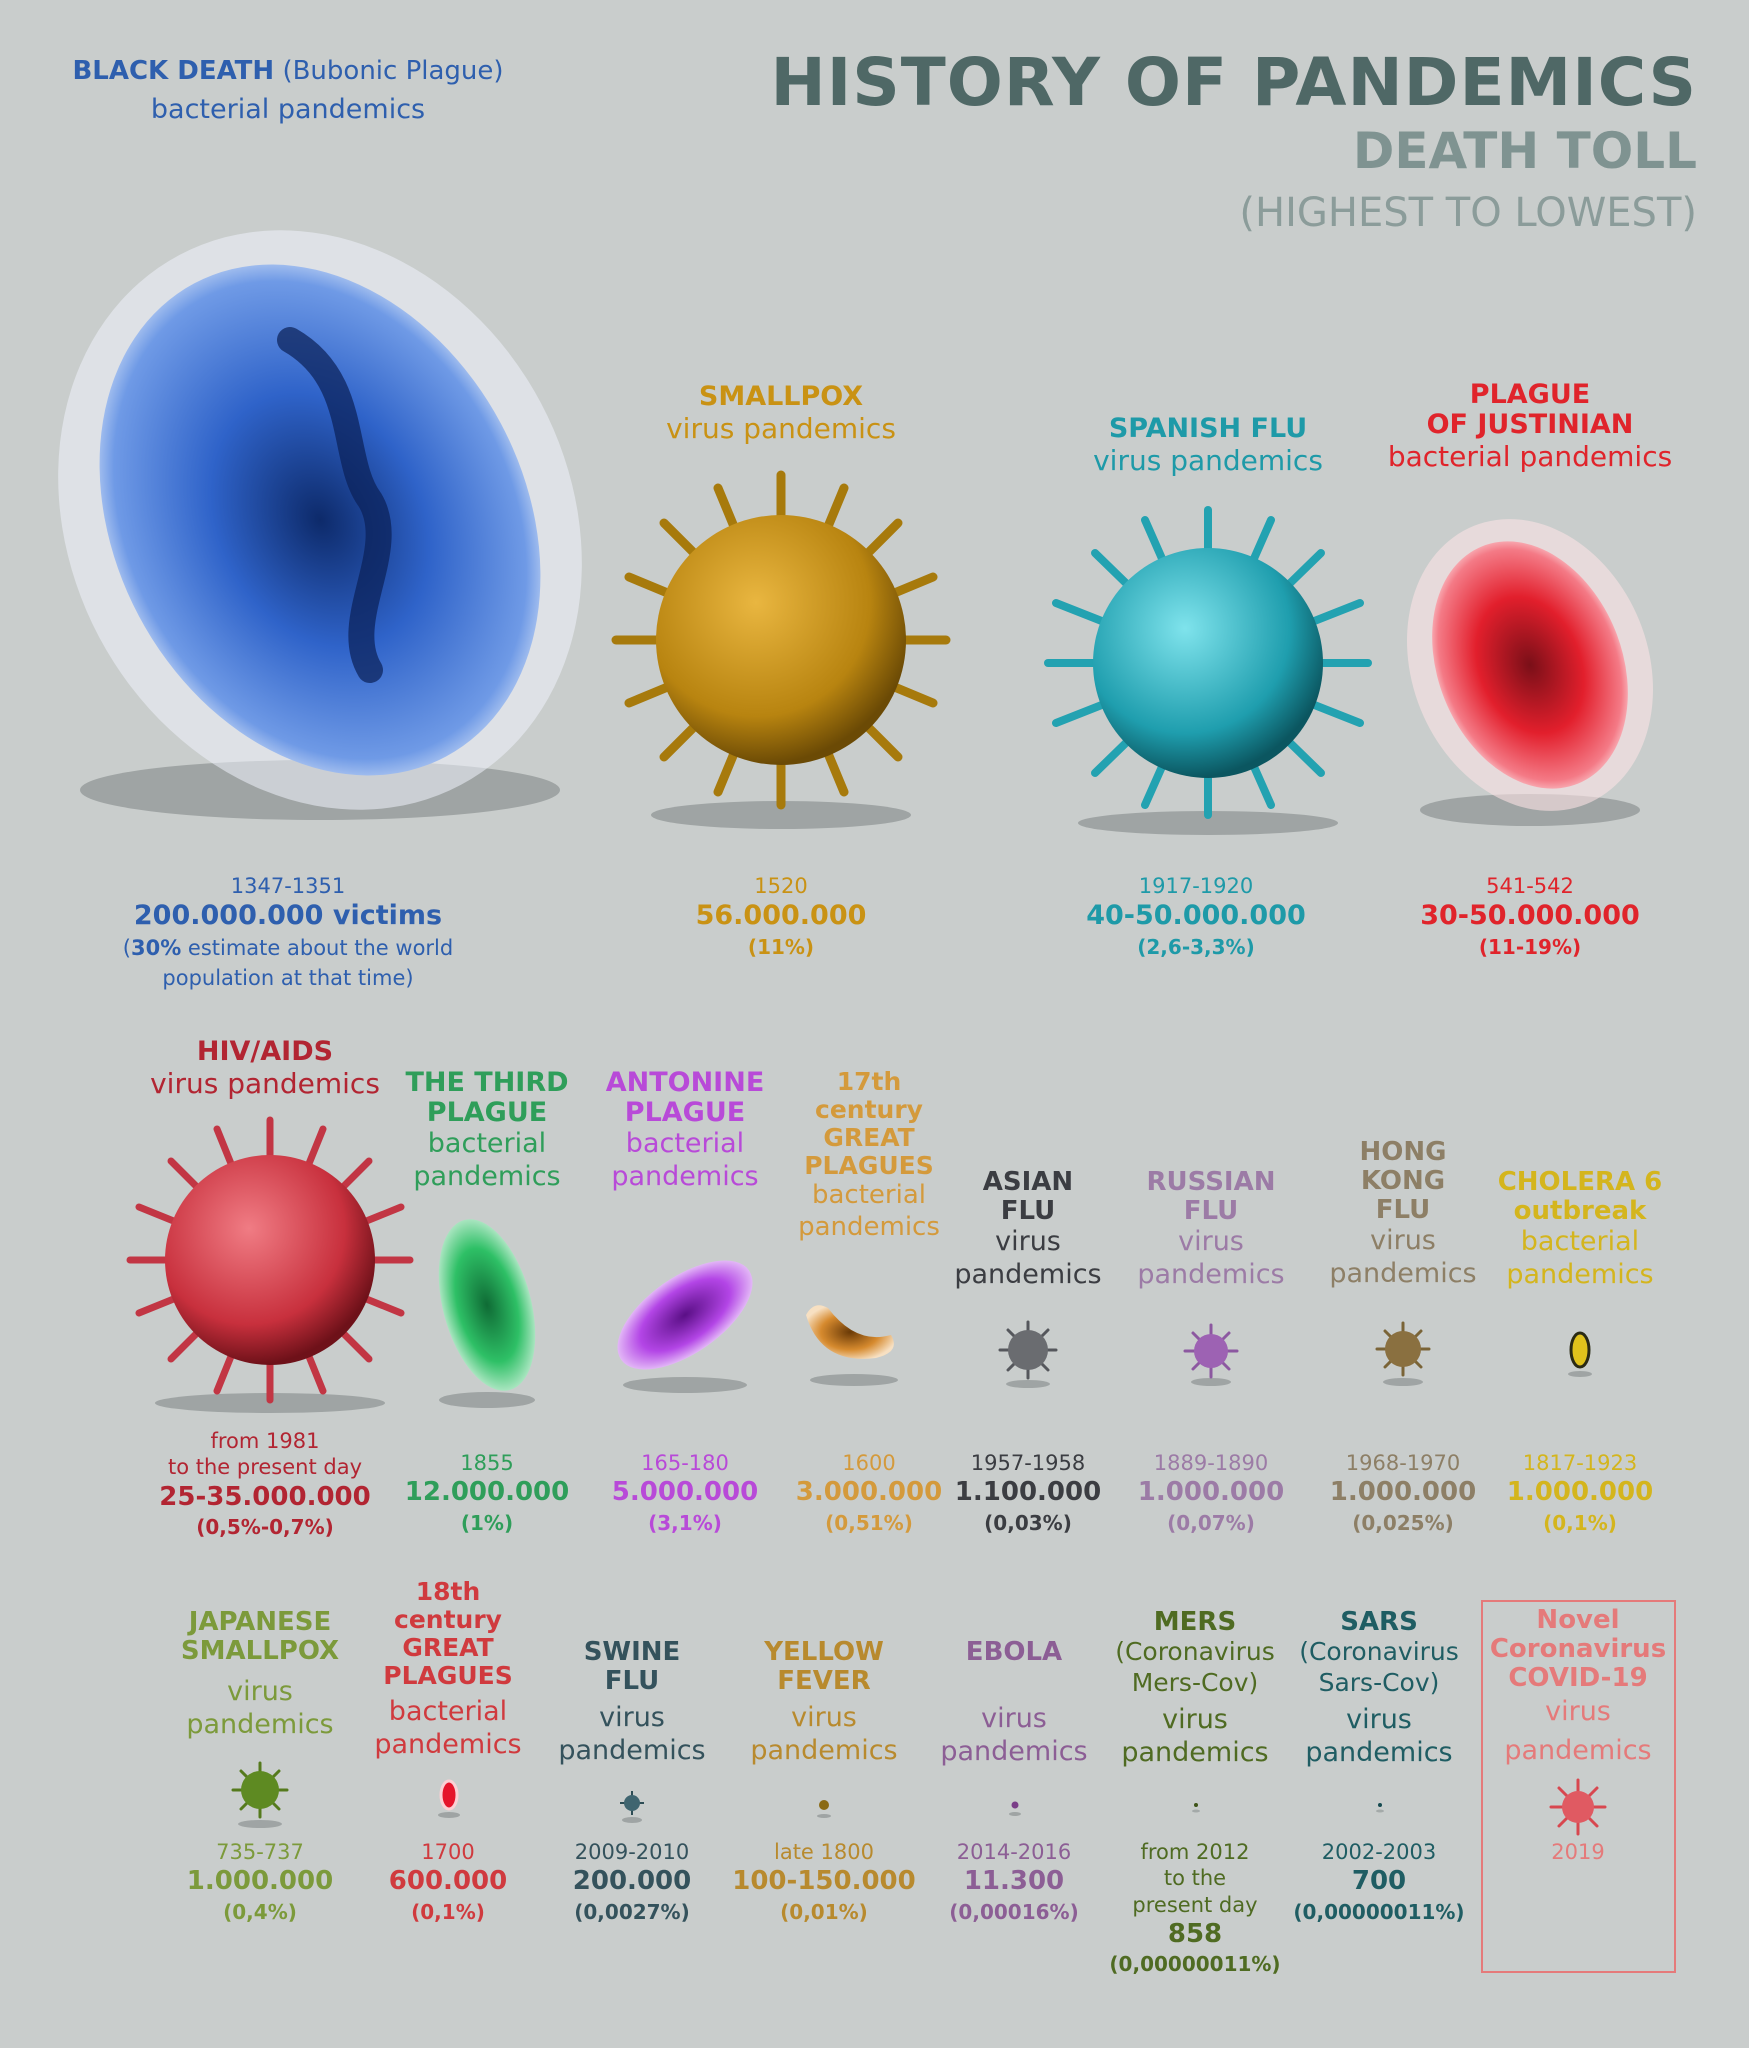 This screenshot has height=2048, width=1749. I want to click on yellow-fever-pct: (0,01%), so click(824, 1911).